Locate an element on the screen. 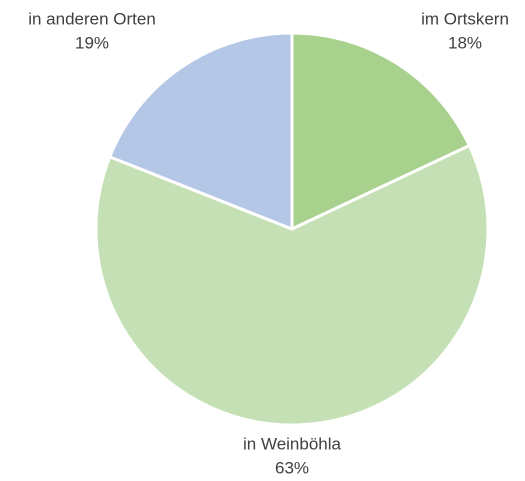 Image resolution: width=525 pixels, height=481 pixels. category-label: im Ortskern is located at coordinates (465, 18).